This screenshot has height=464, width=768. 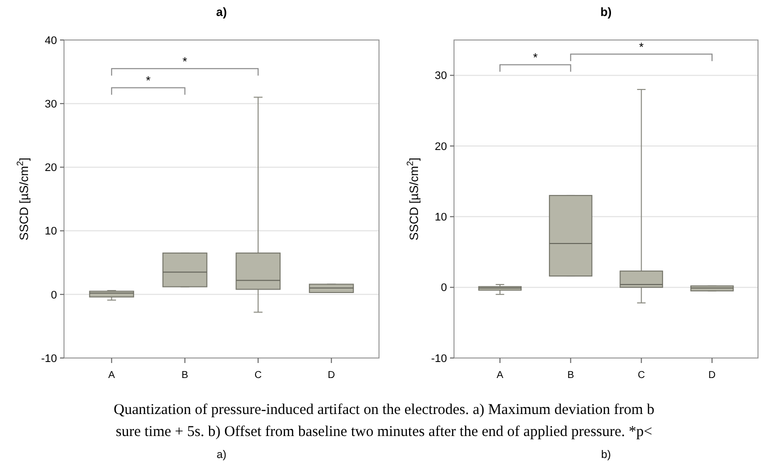 I want to click on chart-title: a), so click(x=221, y=12).